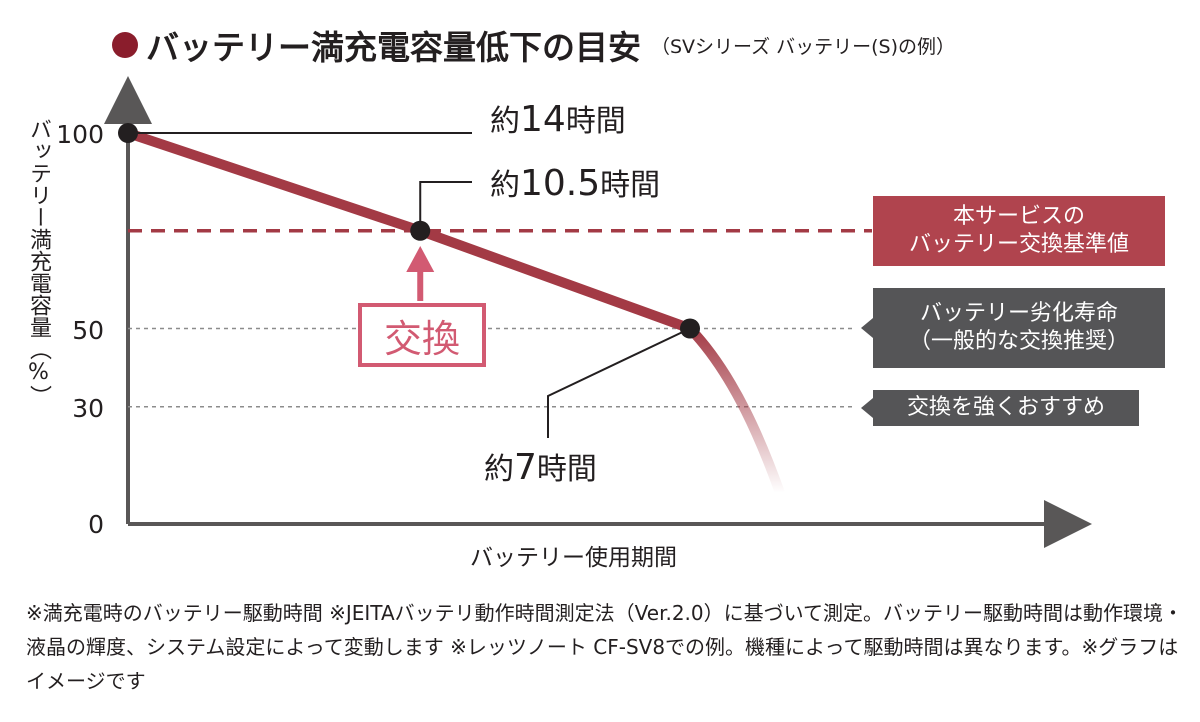 Image resolution: width=1200 pixels, height=722 pixels. What do you see at coordinates (735, 410) in the screenshot?
I see `curve-tail` at bounding box center [735, 410].